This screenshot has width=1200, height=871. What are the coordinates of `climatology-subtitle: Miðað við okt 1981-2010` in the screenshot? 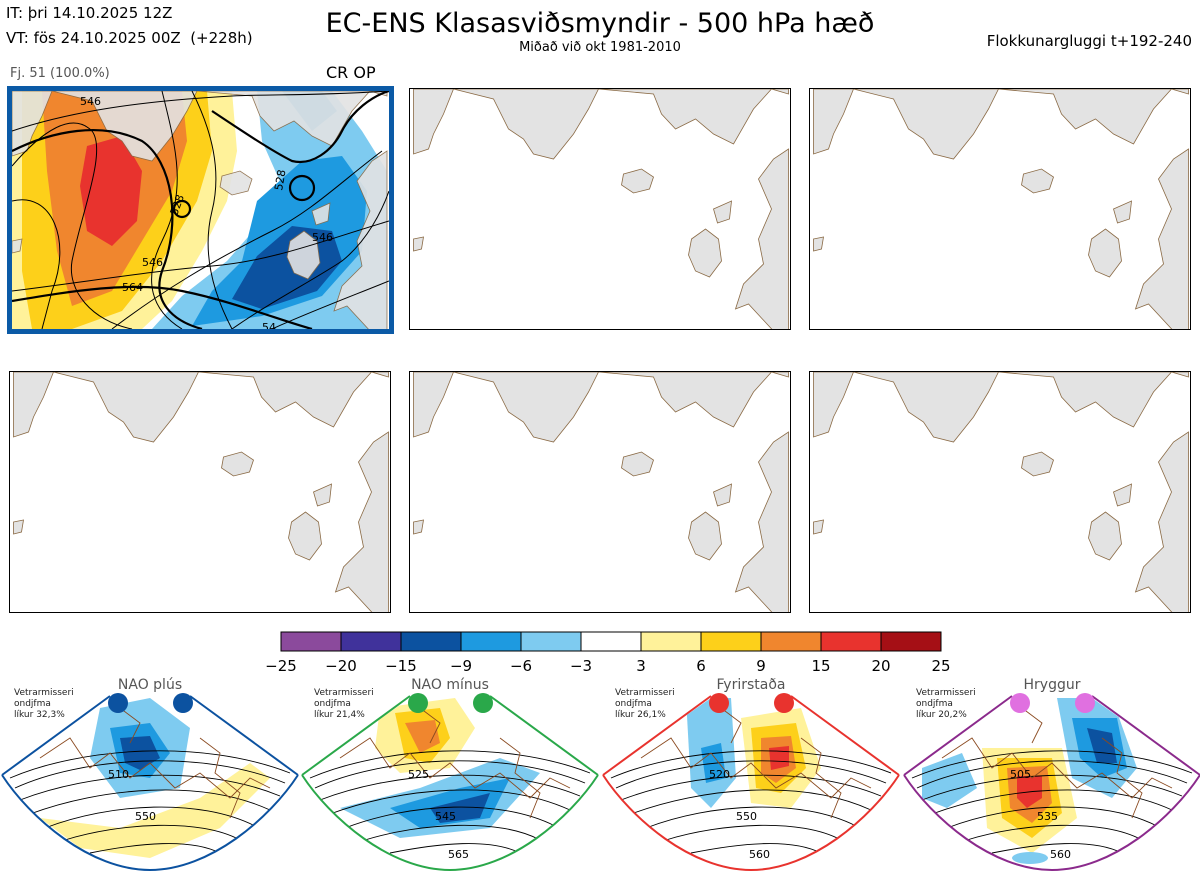 It's located at (600, 47).